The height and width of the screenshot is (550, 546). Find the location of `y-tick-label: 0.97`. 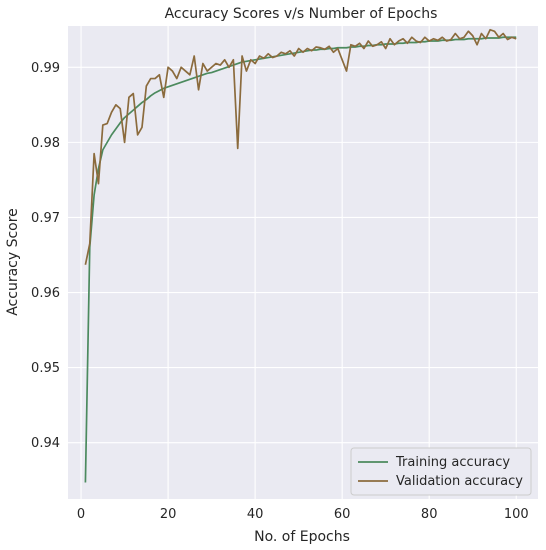

y-tick-label: 0.97 is located at coordinates (45, 218).